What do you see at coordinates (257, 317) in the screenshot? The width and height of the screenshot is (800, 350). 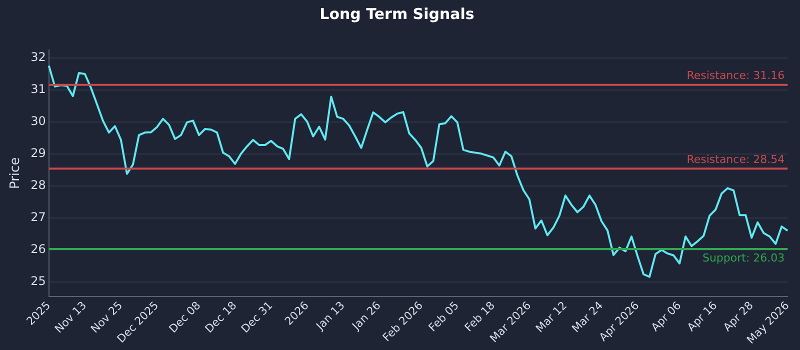 I see `x-tick-label: Dec 31` at bounding box center [257, 317].